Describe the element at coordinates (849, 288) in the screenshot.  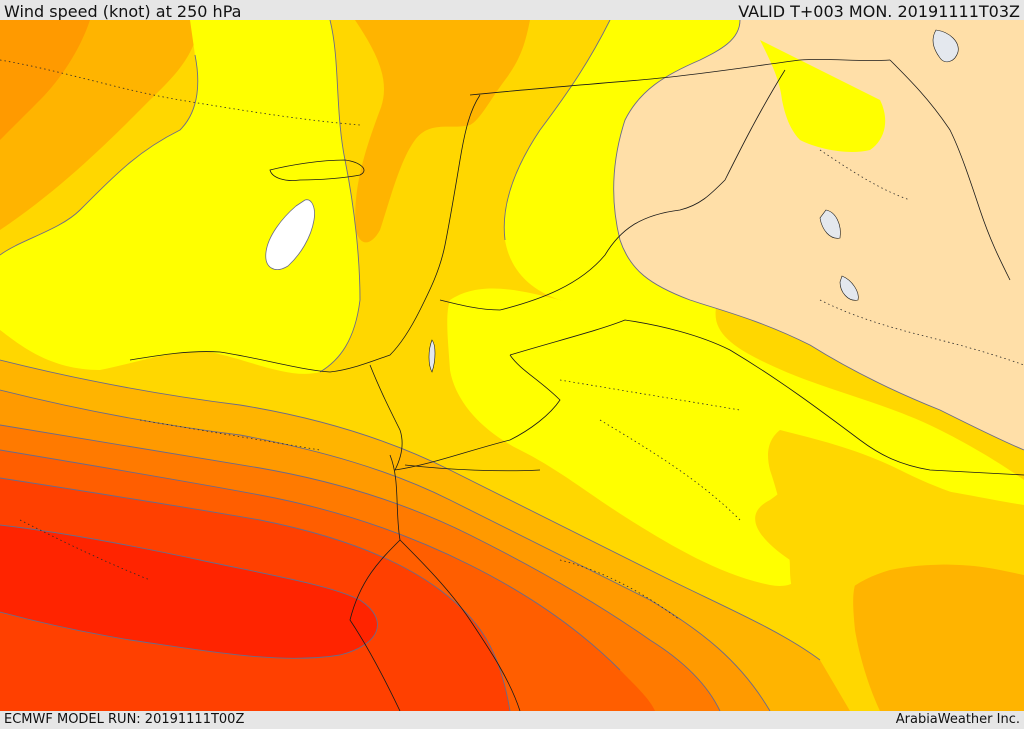
I see `lake-habbaniyah` at that location.